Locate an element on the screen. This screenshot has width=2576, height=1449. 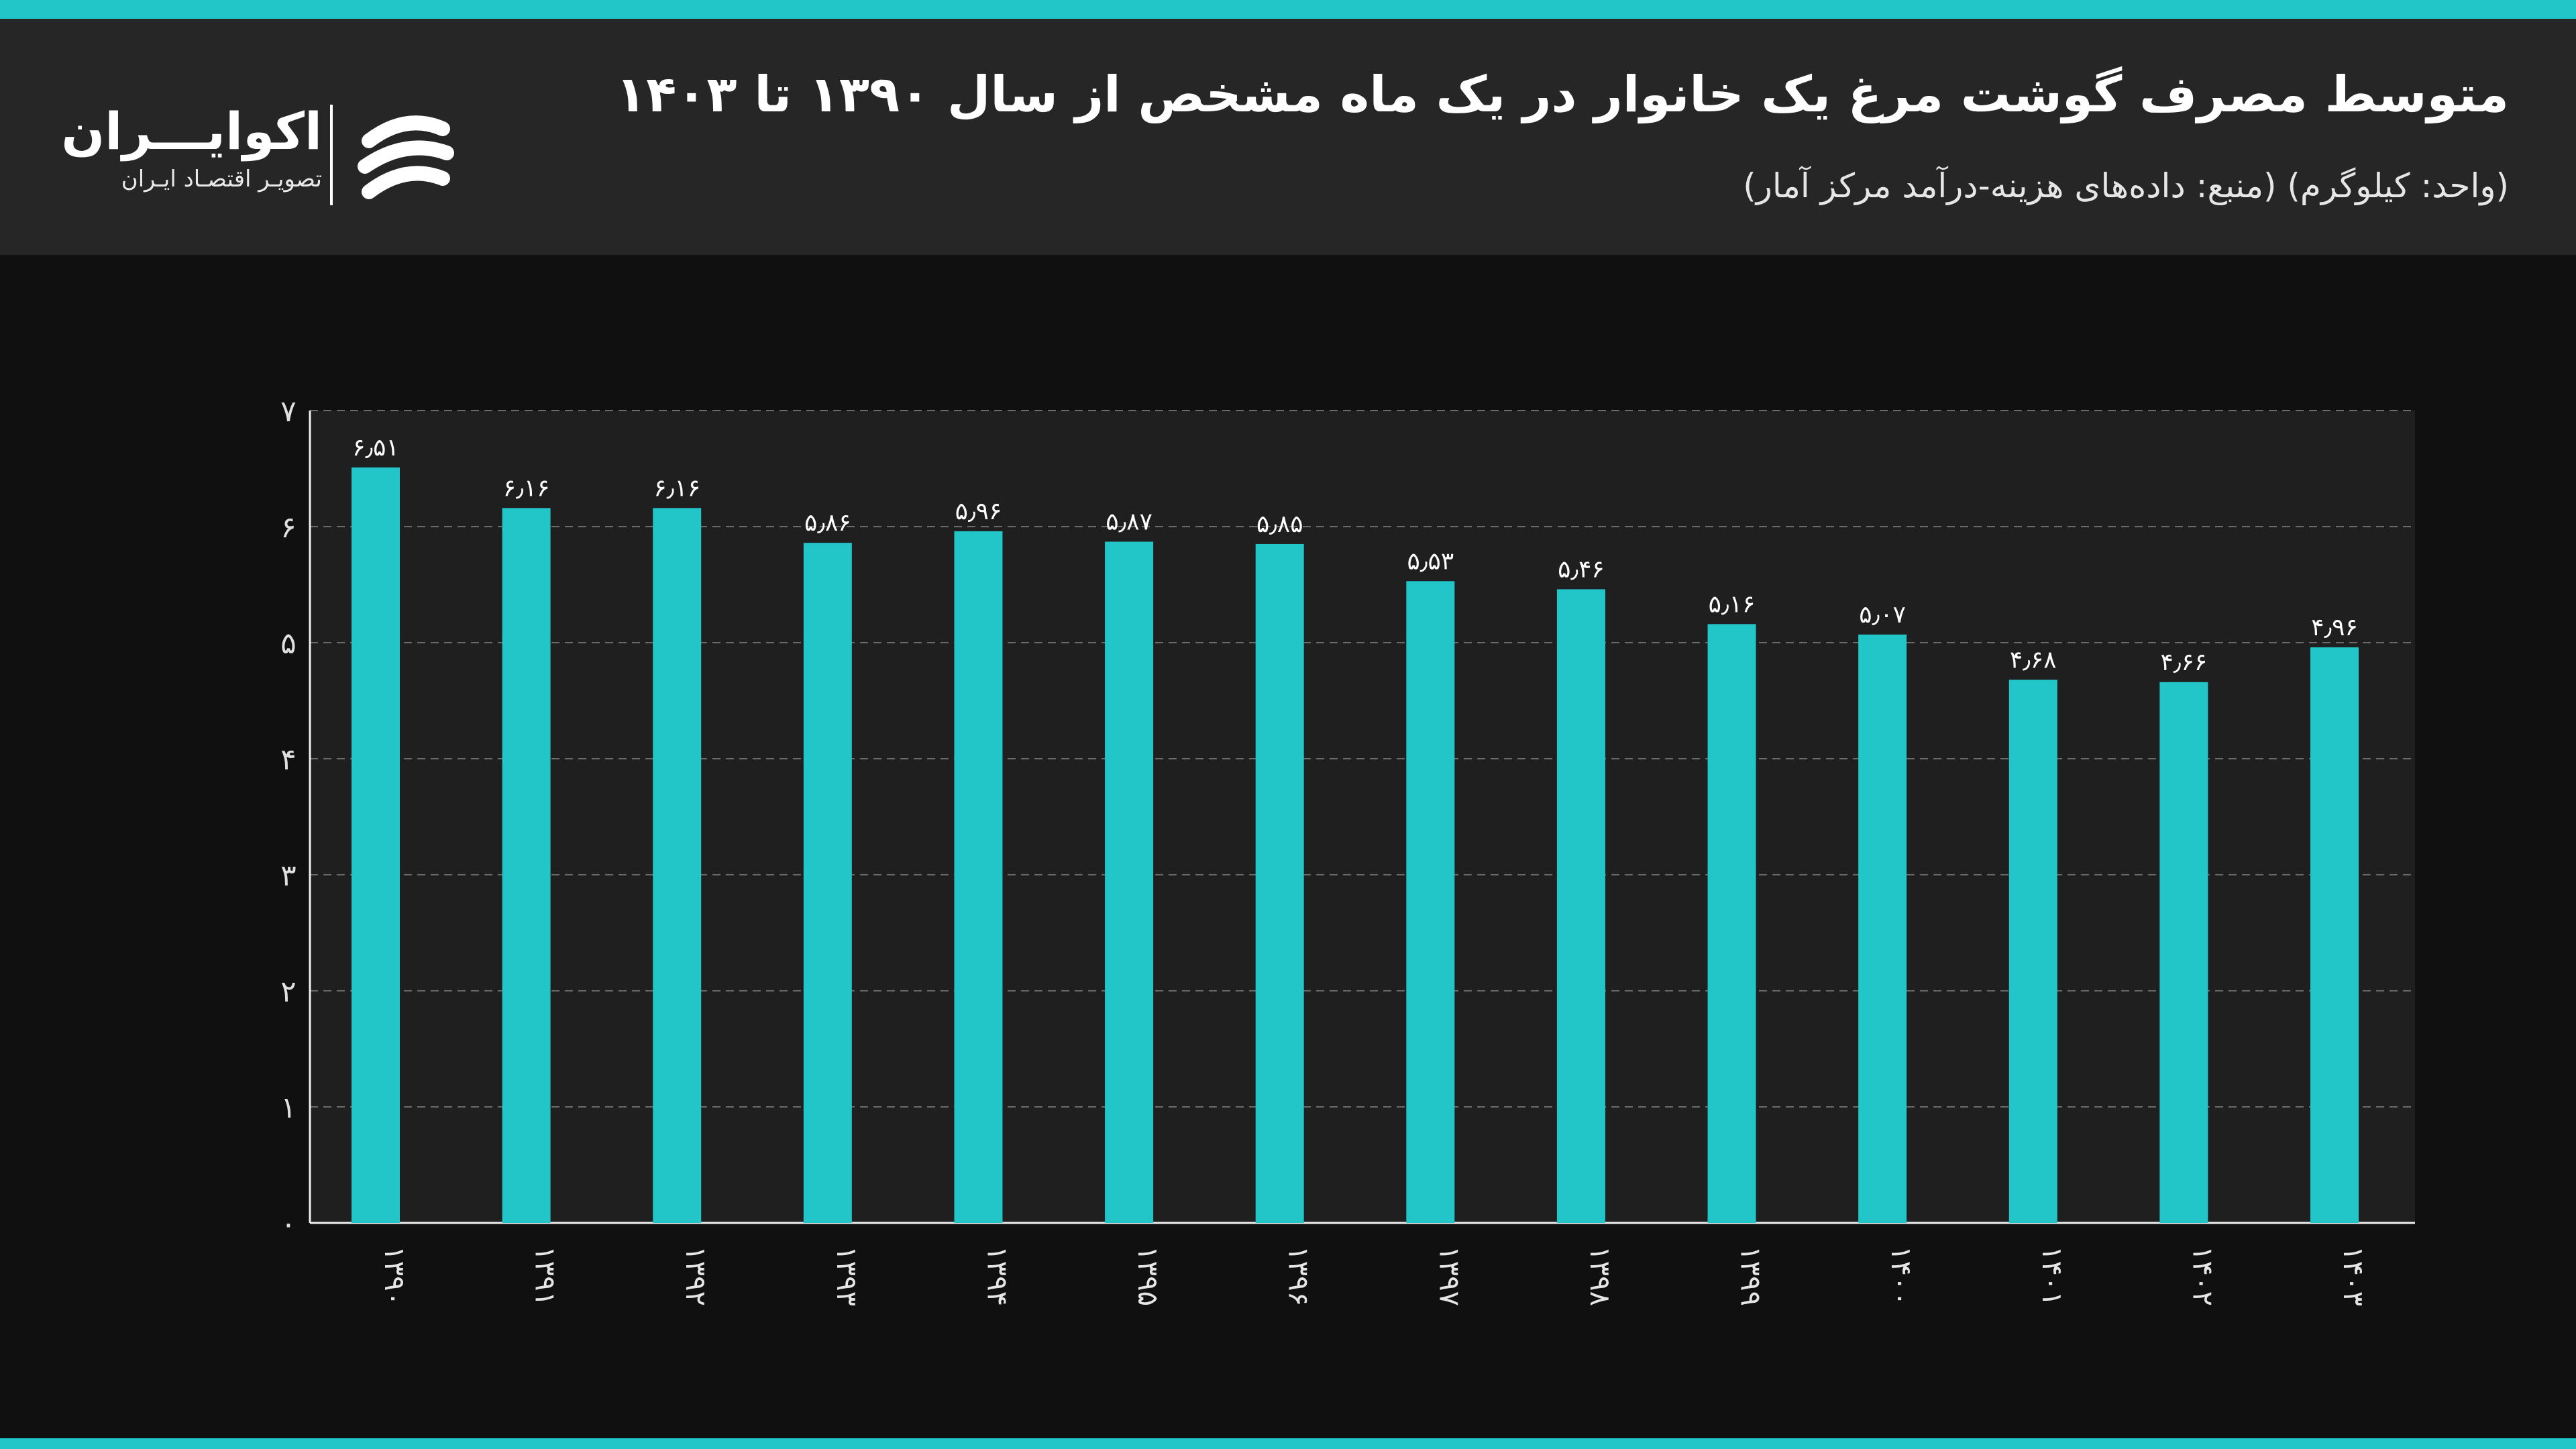
x-tick-label: ۱۴۰۱ is located at coordinates (2052, 1276).